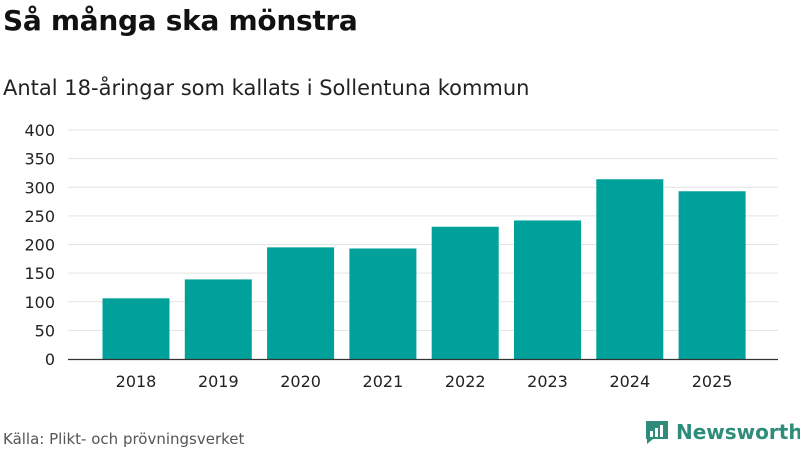 The height and width of the screenshot is (450, 800). What do you see at coordinates (39, 216) in the screenshot?
I see `y-tick-label: 250` at bounding box center [39, 216].